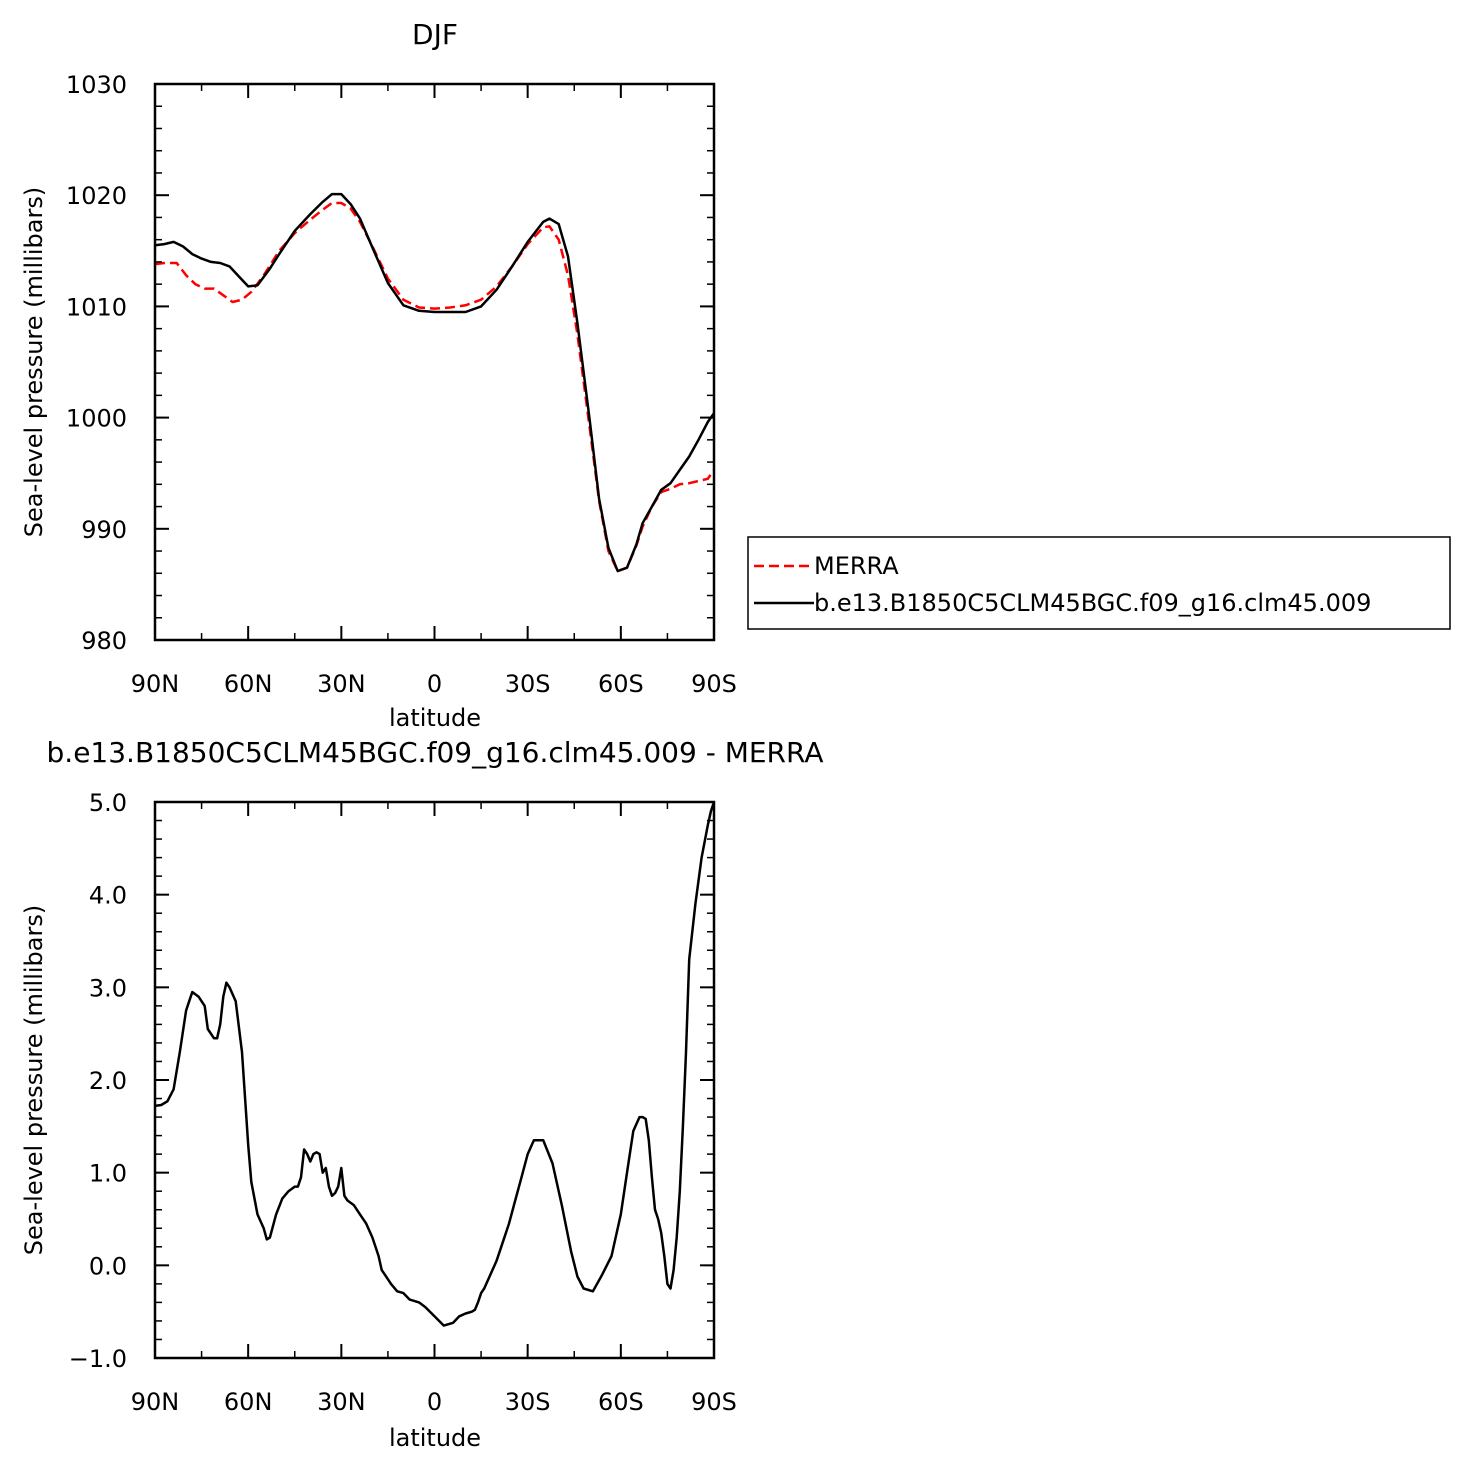 This screenshot has height=1469, width=1472. Describe the element at coordinates (34, 1080) in the screenshot. I see `bottom-y-axis-title: Sea-level pressure (millibars)` at that location.